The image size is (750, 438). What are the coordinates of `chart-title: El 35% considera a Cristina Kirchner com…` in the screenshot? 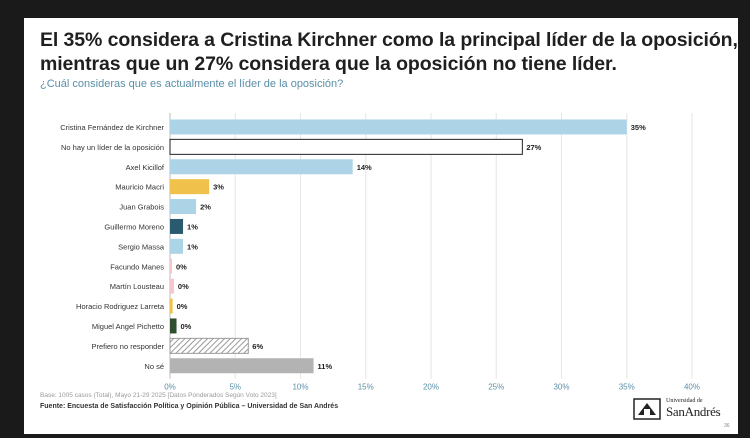 It's located at (389, 52).